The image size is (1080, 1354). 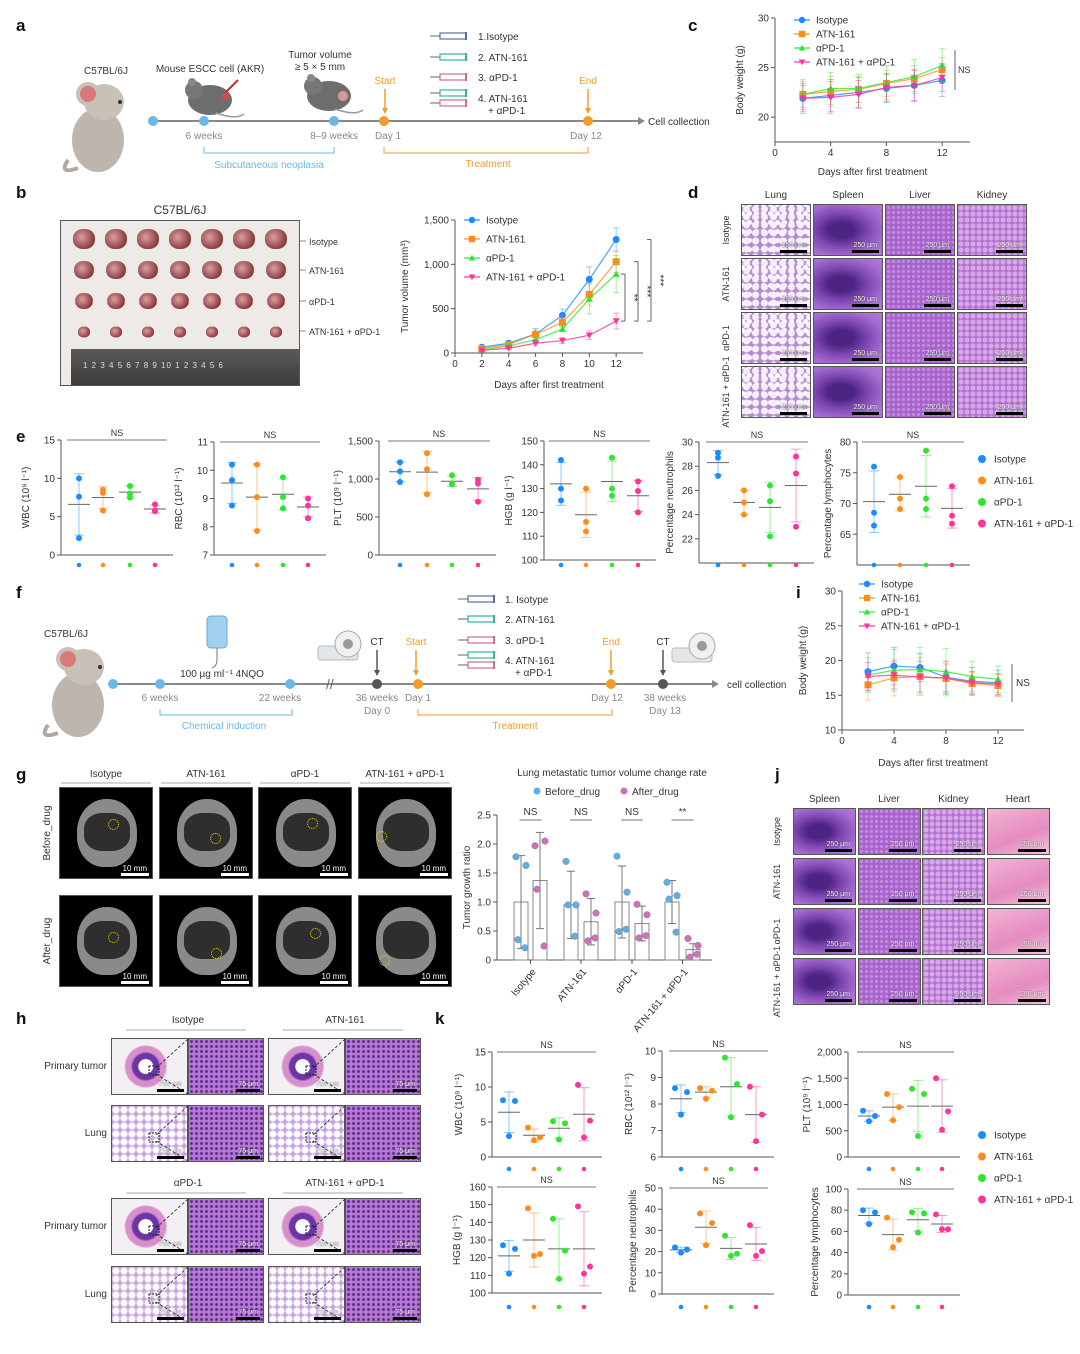 What do you see at coordinates (377, 673) in the screenshot?
I see `arrowhead` at bounding box center [377, 673].